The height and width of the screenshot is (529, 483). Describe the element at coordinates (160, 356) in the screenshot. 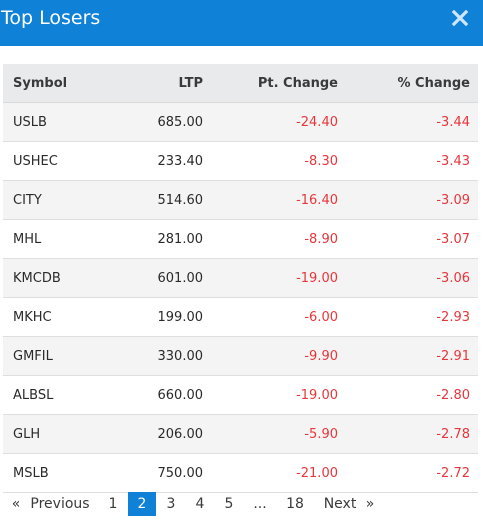

I see `cell-ltp: 330.00` at that location.